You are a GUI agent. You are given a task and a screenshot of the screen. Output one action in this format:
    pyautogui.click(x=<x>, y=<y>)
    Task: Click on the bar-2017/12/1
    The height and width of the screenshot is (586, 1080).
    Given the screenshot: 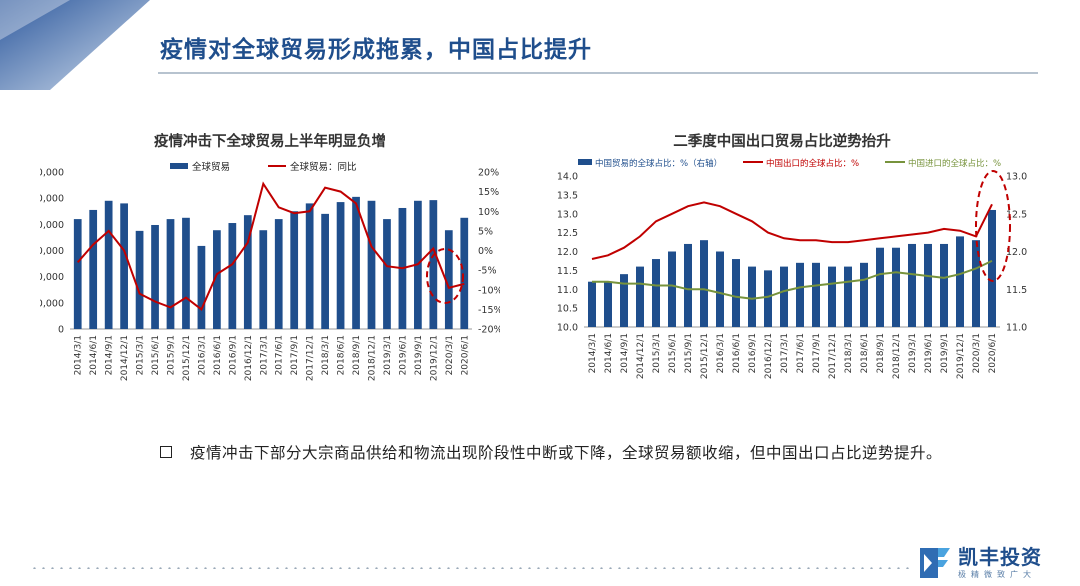 What is the action you would take?
    pyautogui.click(x=832, y=296)
    